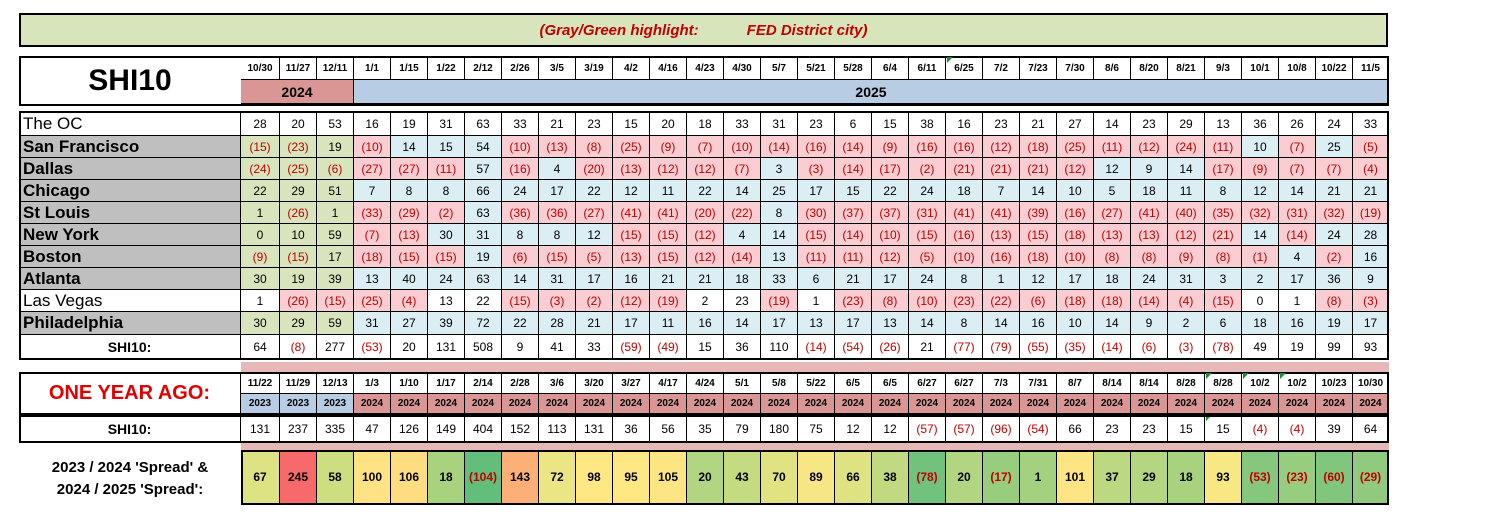 This screenshot has height=526, width=1497. What do you see at coordinates (1260, 213) in the screenshot?
I see `city-value-cell: (32)` at bounding box center [1260, 213].